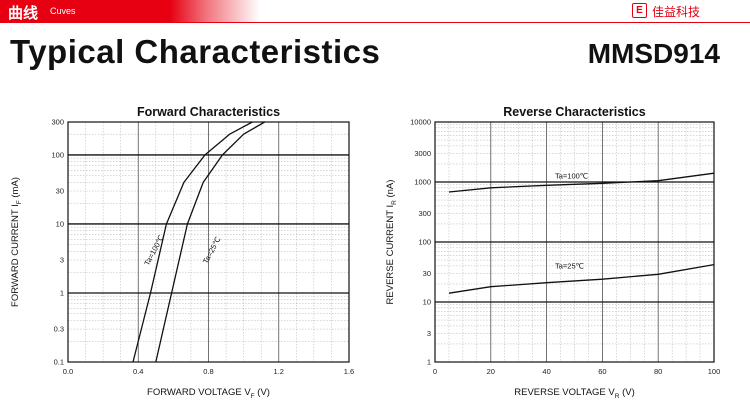 This screenshot has width=750, height=418. What do you see at coordinates (422, 182) in the screenshot?
I see `y-tick-label: 1000` at bounding box center [422, 182].